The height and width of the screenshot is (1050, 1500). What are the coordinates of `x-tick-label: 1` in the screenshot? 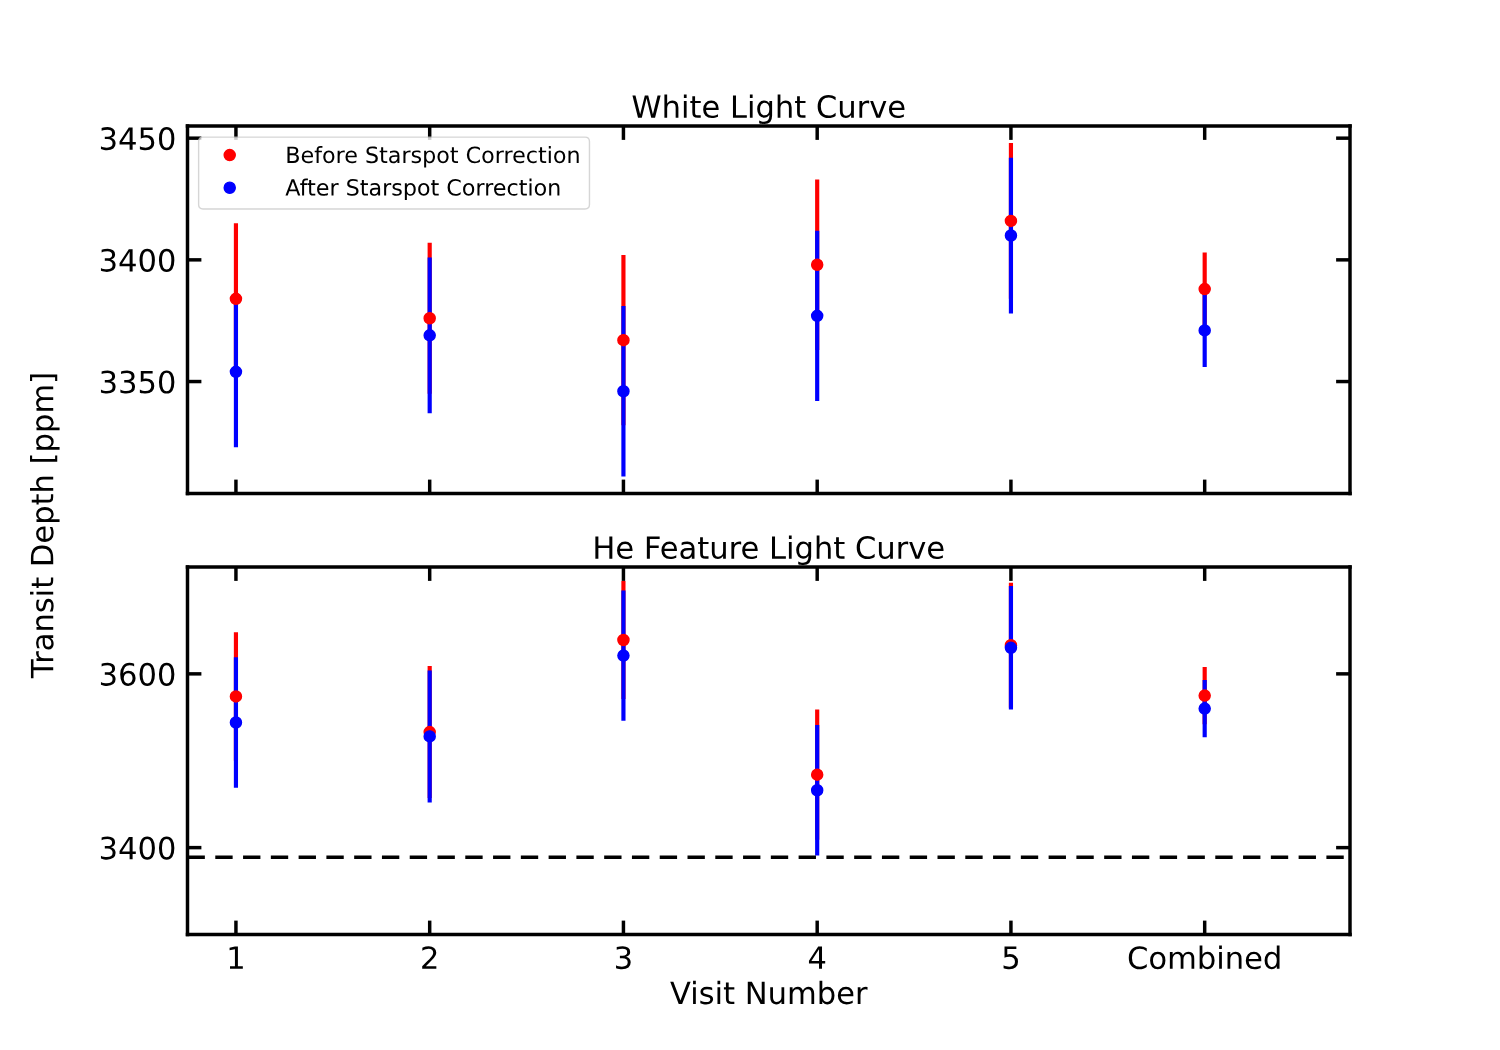 It's located at (236, 957).